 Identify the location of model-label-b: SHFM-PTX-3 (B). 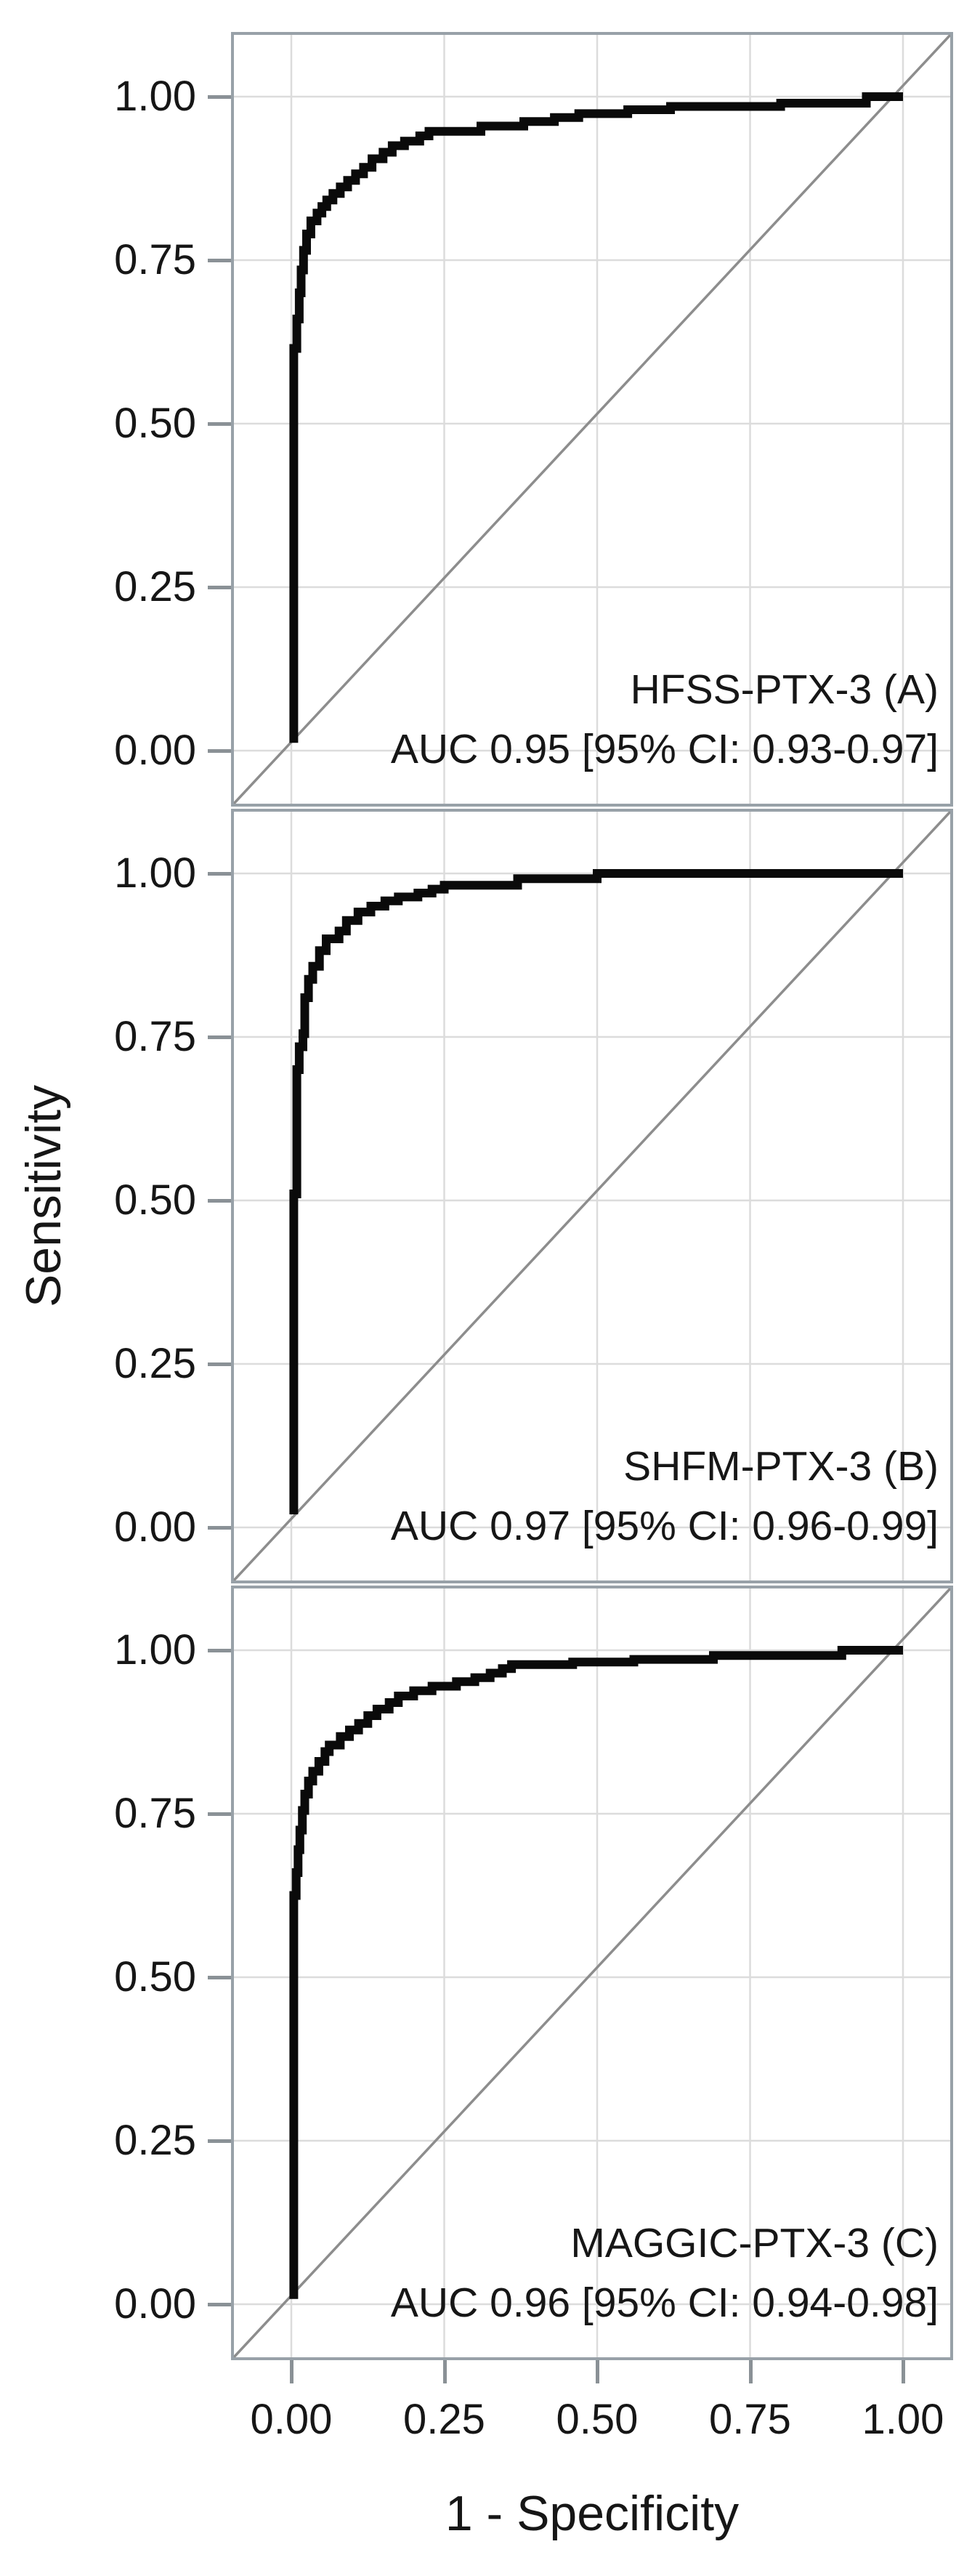
(781, 1467).